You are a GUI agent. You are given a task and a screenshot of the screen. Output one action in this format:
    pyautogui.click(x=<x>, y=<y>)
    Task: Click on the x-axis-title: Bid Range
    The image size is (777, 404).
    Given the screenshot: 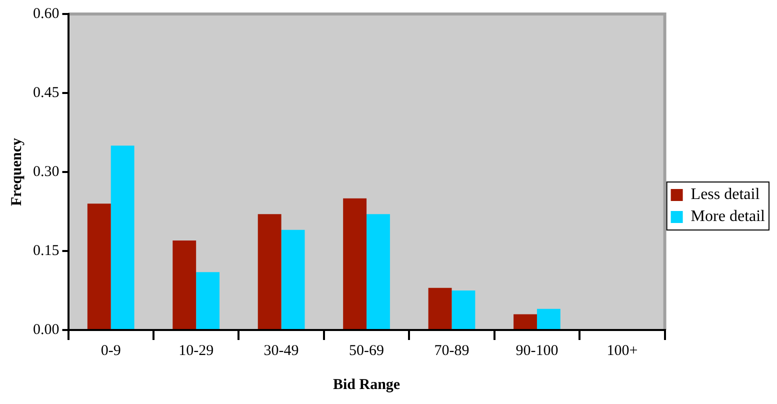 What is the action you would take?
    pyautogui.click(x=366, y=384)
    